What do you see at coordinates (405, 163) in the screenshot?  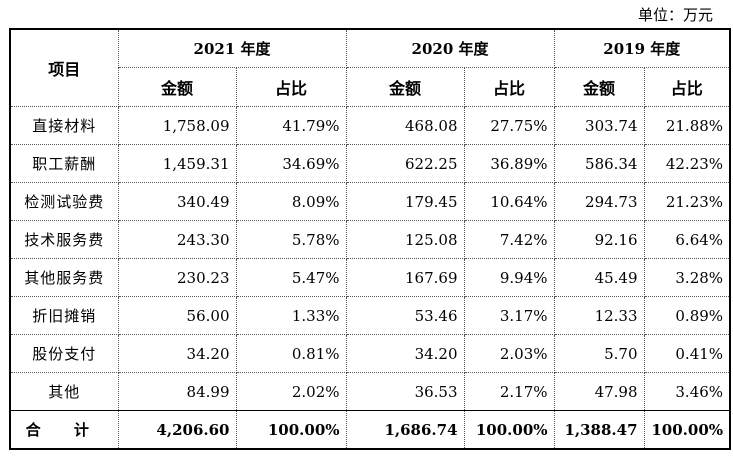 I see `amount-cell: 622.25` at bounding box center [405, 163].